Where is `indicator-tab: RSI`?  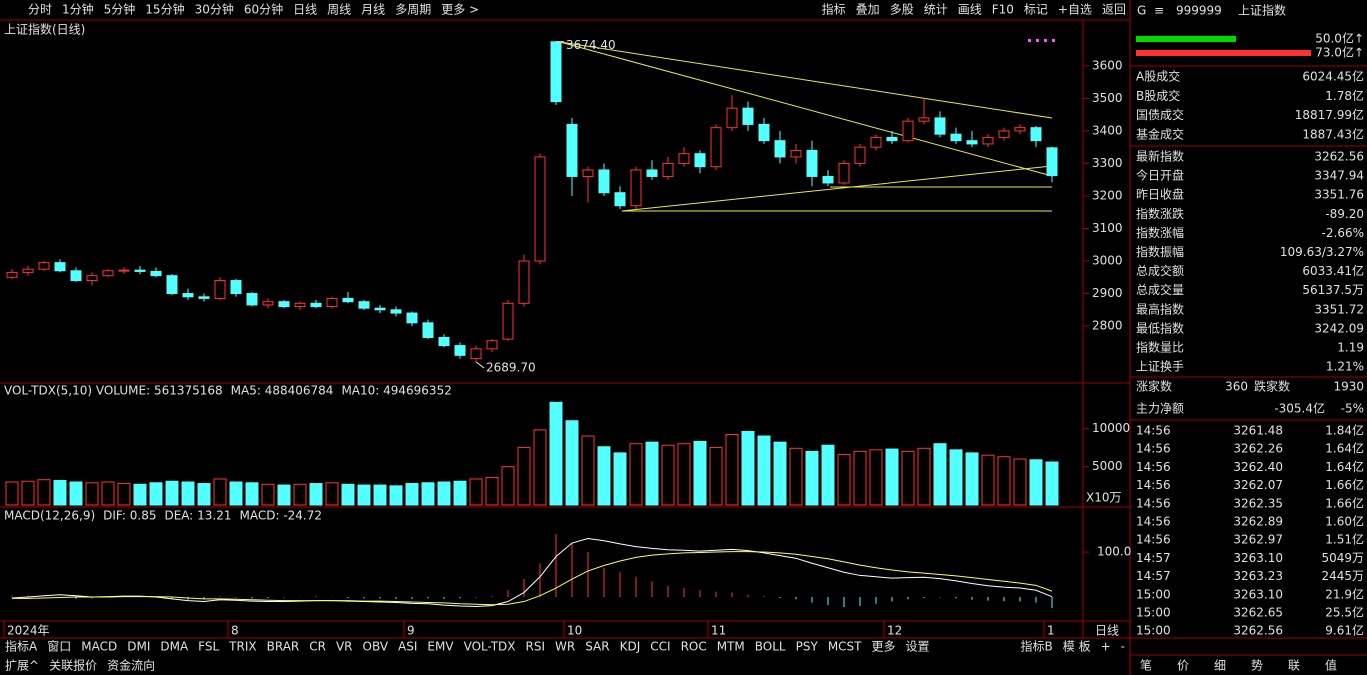
indicator-tab: RSI is located at coordinates (536, 647).